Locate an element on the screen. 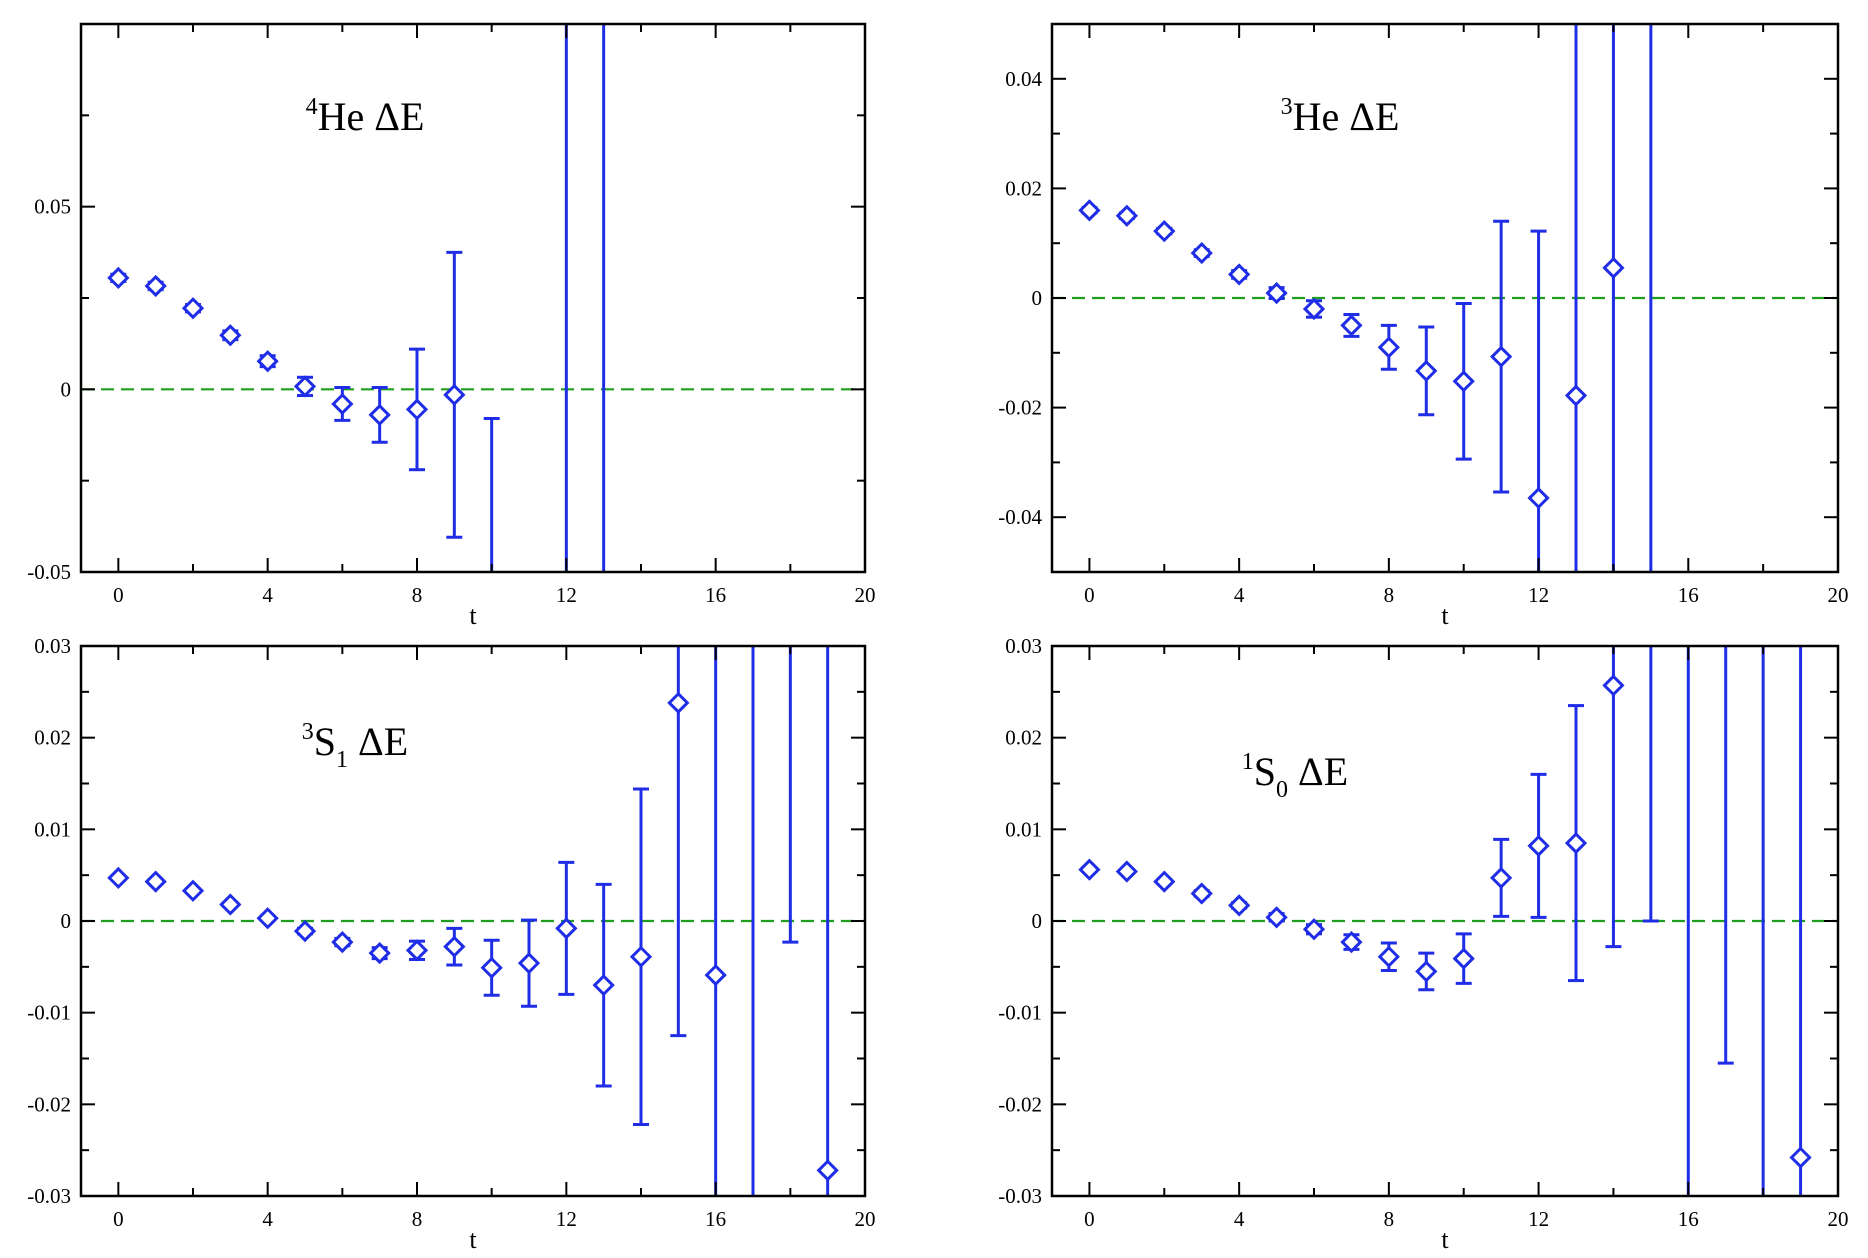 Image resolution: width=1868 pixels, height=1258 pixels. title-tail: ΔE is located at coordinates (378, 741).